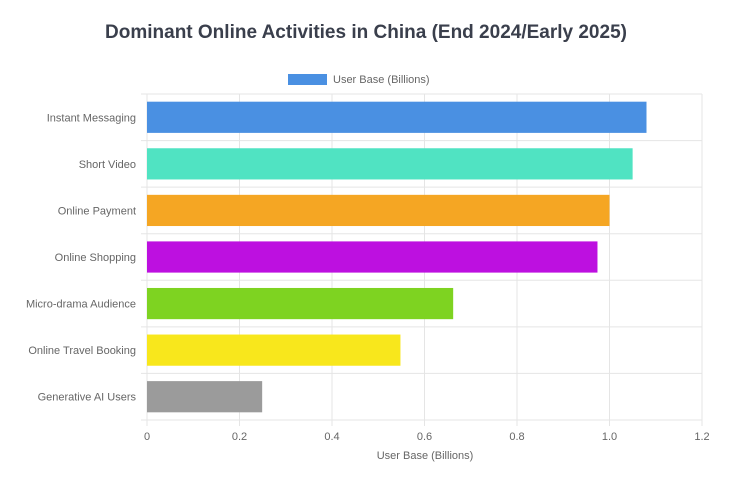 This screenshot has width=732, height=487. I want to click on y-tick-label: Generative AI Users, so click(87, 398).